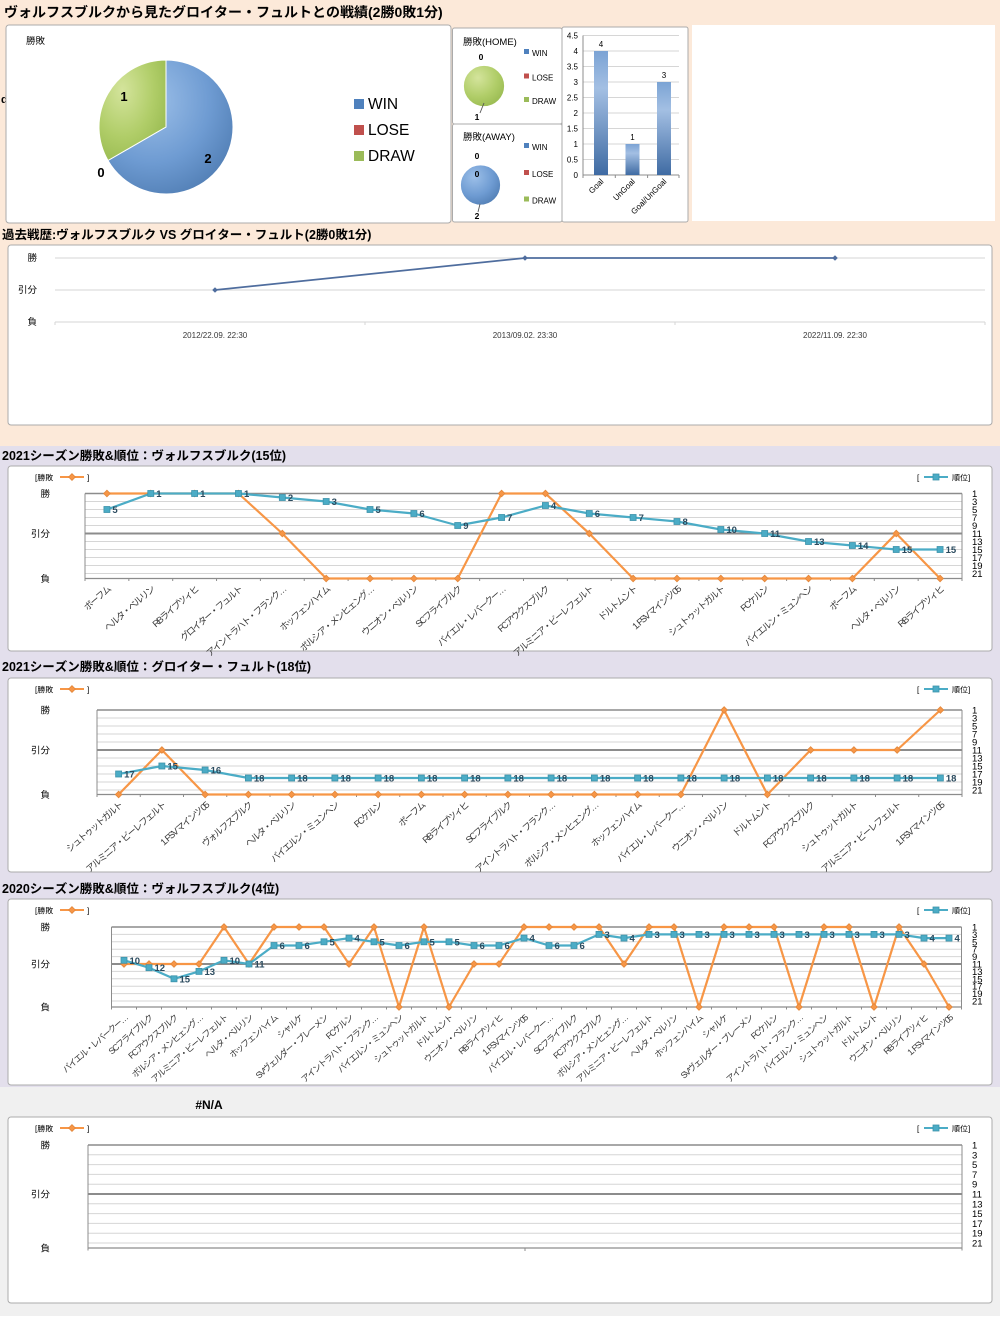 This screenshot has height=1321, width=1000. I want to click on svg-text: 2020シーズン勝敗&順位：ヴォルフスブルク(4位), so click(140, 889).